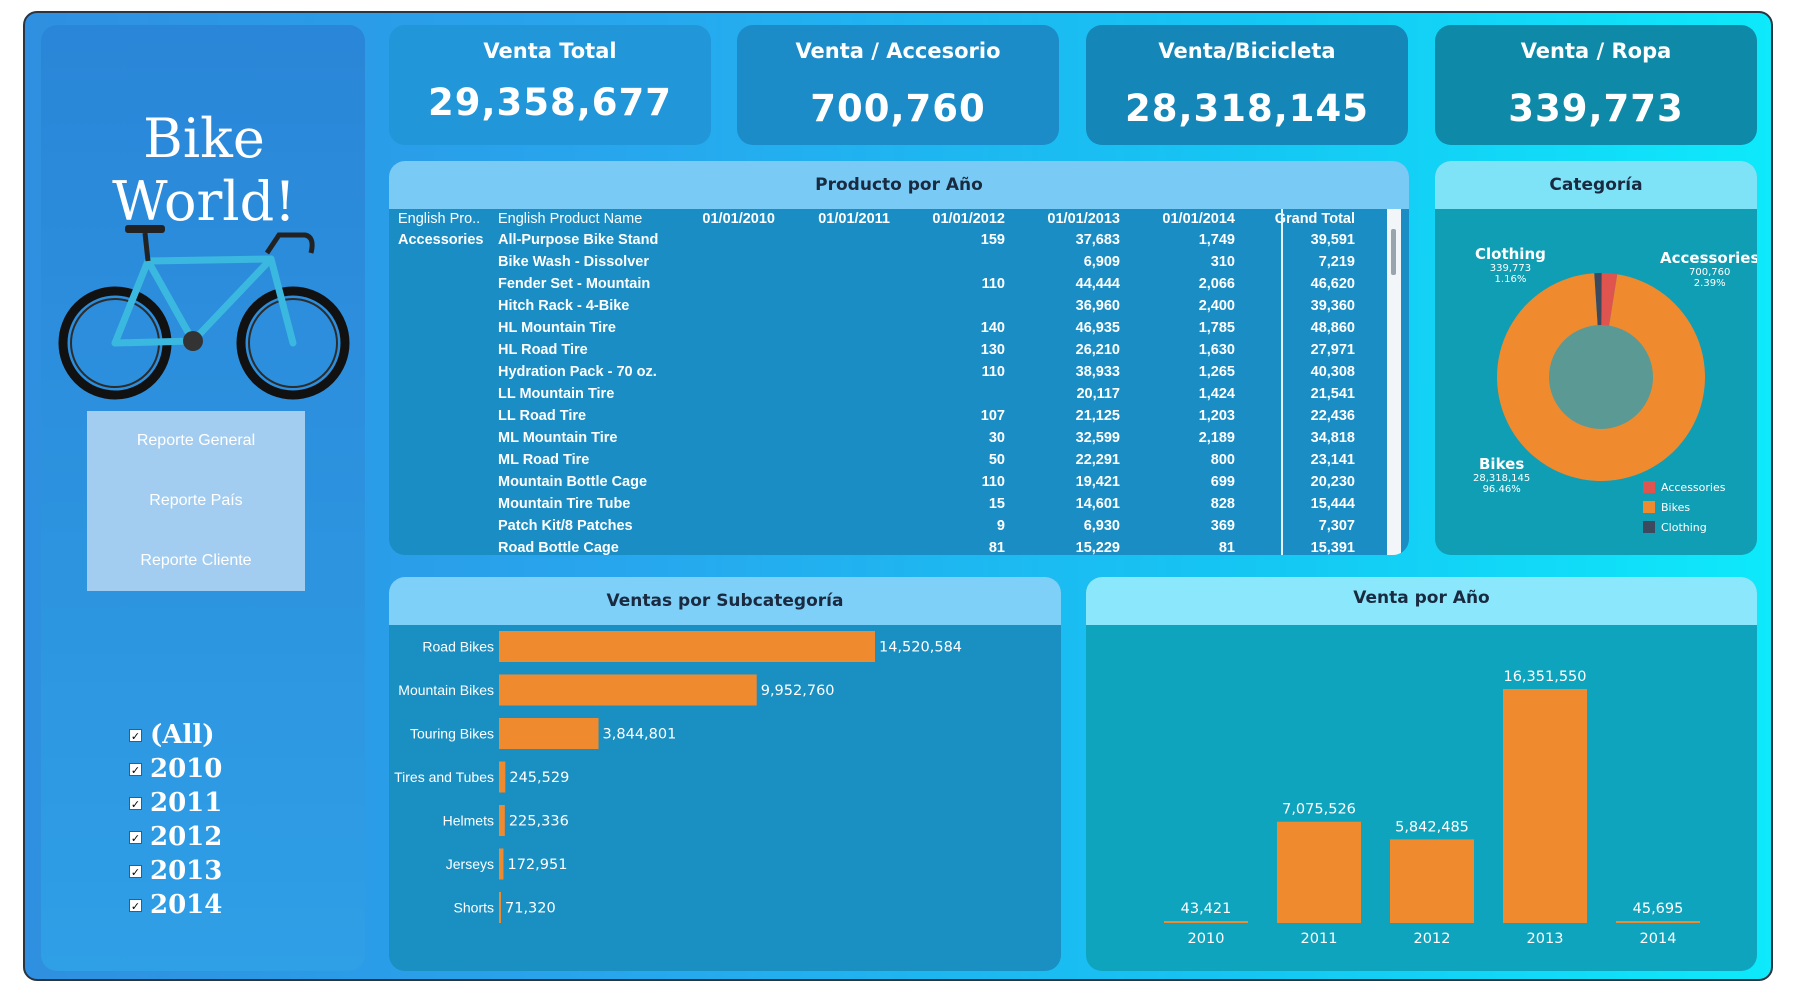 The width and height of the screenshot is (1794, 1000). I want to click on bar-mountain-bikes, so click(628, 690).